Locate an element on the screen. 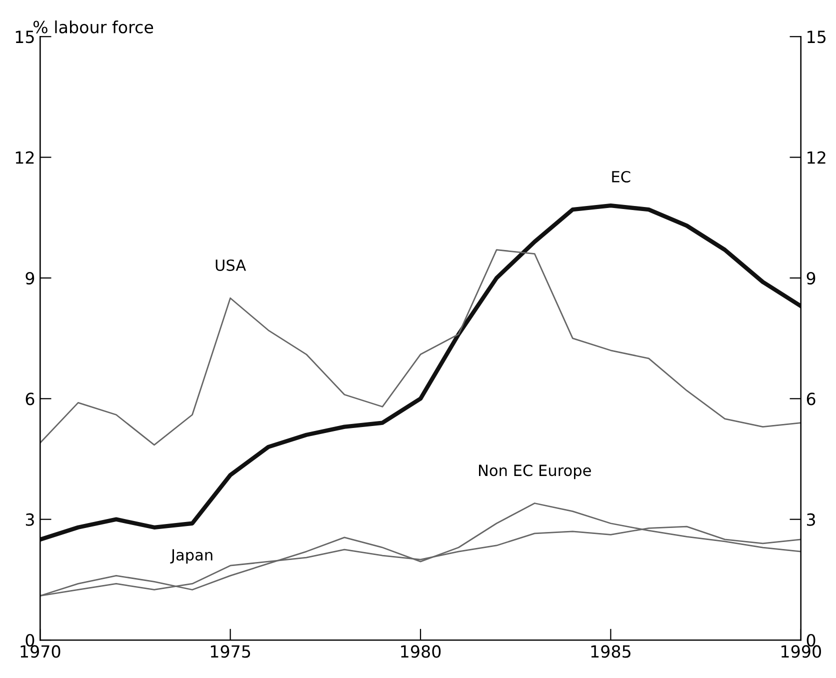 The width and height of the screenshot is (836, 678). y2-tick-label: 0 is located at coordinates (811, 640).